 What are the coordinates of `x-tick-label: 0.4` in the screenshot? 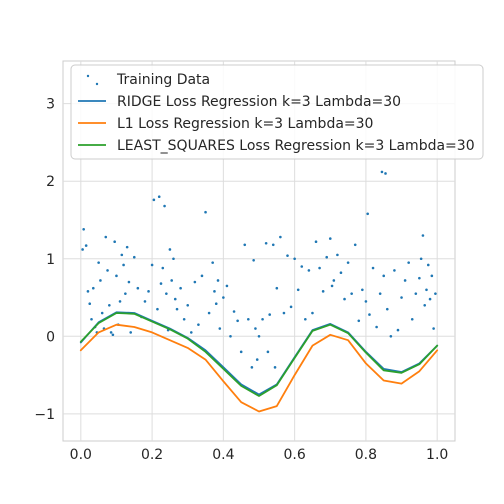 It's located at (223, 455).